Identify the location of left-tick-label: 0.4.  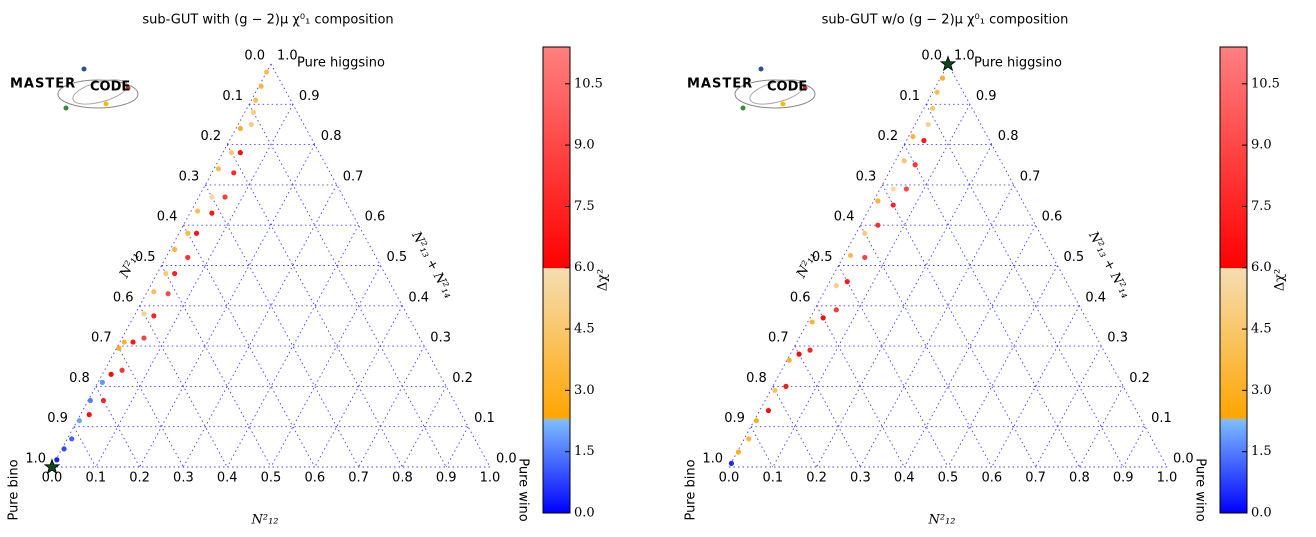
(167, 217).